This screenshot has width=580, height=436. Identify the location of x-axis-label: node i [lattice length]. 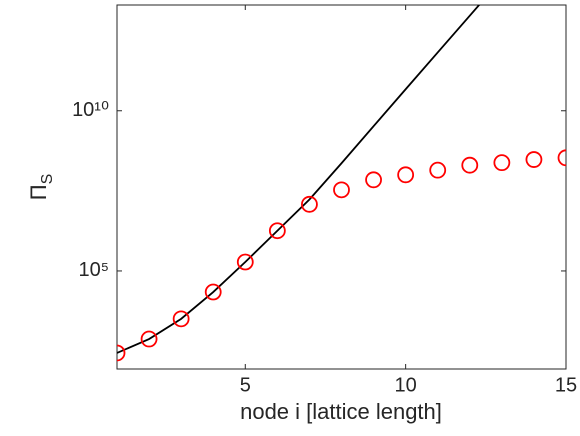
(341, 411).